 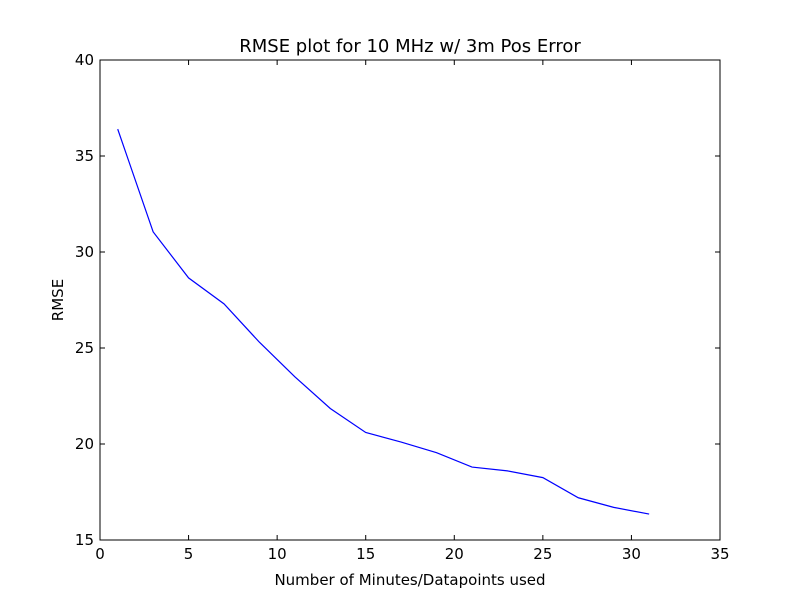 What do you see at coordinates (58, 300) in the screenshot?
I see `y-axis-title: RMSE` at bounding box center [58, 300].